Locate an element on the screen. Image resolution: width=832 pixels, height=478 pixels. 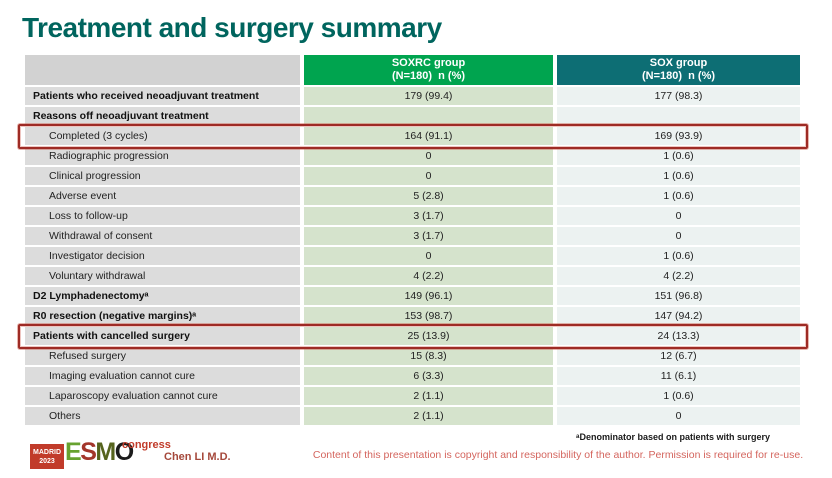
madrid-2023-badge: MADRID 2023 is located at coordinates (47, 456).